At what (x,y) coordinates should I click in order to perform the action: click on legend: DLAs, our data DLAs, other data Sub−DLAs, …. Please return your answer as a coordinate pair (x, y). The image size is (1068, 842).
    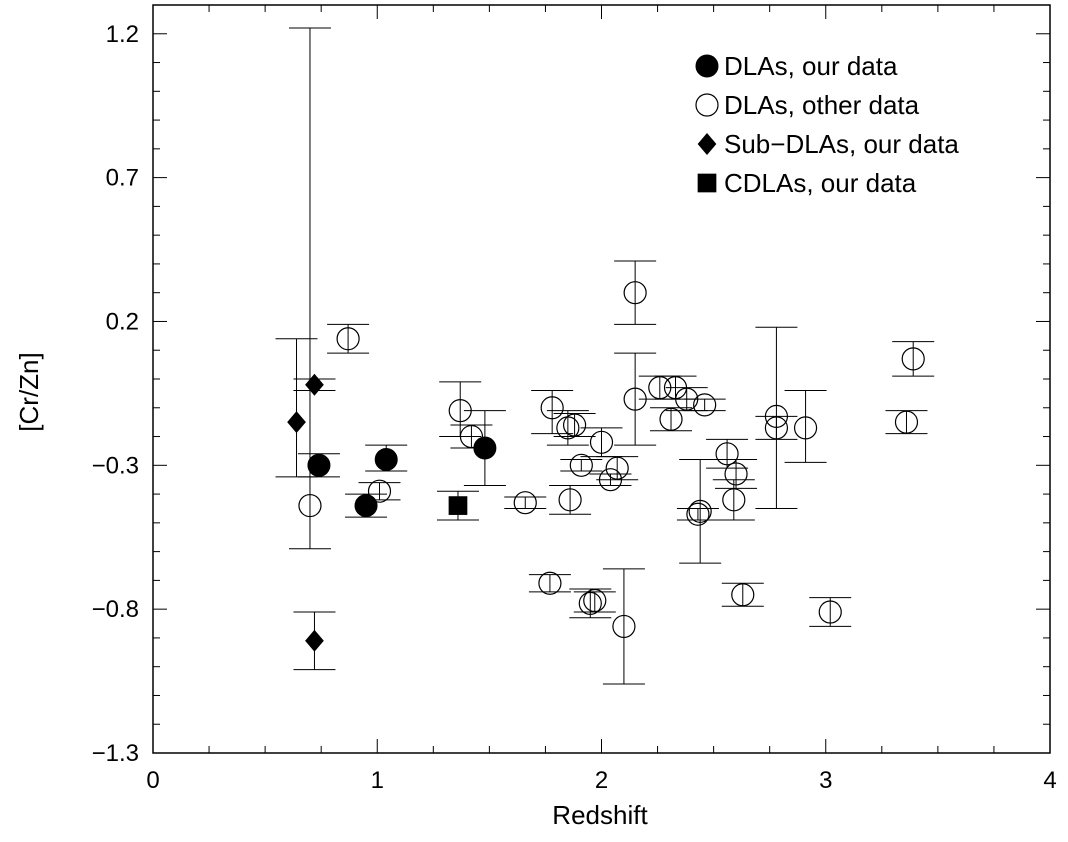
    Looking at the image, I should click on (827, 124).